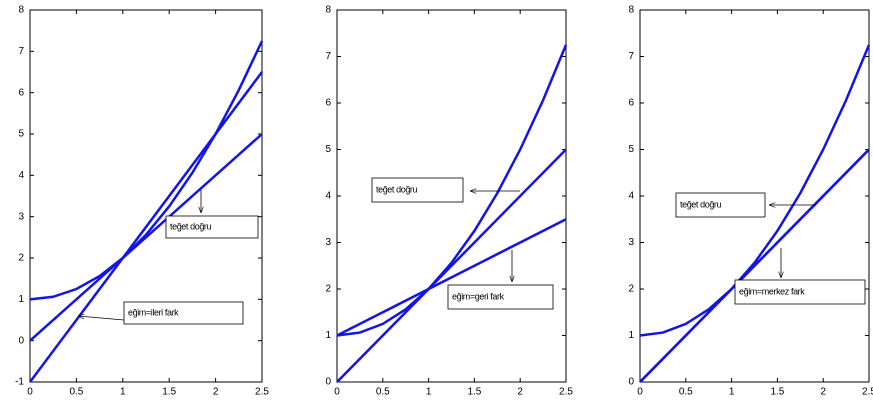 Image resolution: width=873 pixels, height=405 pixels. Describe the element at coordinates (101, 318) in the screenshot. I see `arrow` at that location.